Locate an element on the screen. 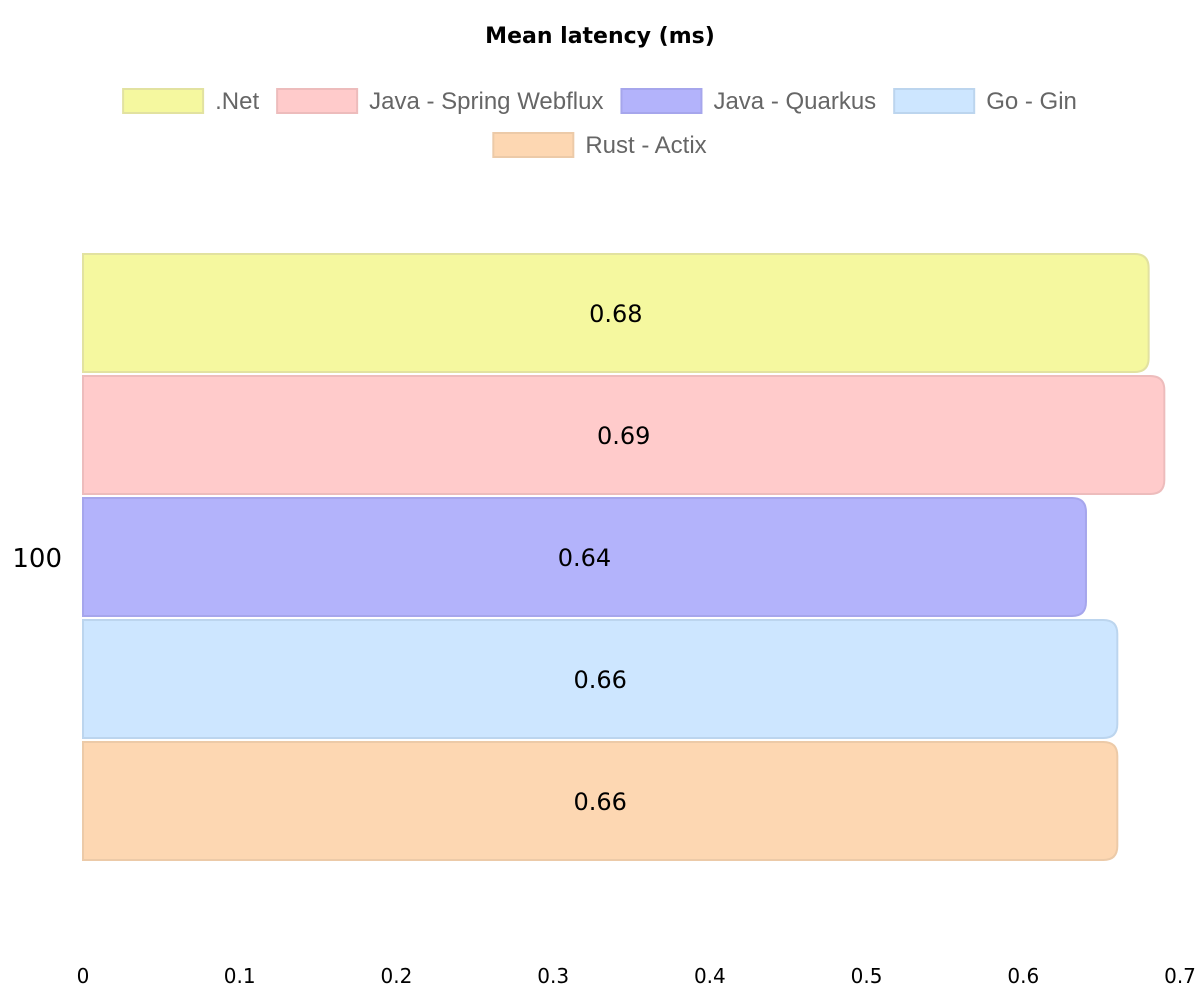  x-tick-label-4: 0.3 is located at coordinates (553, 976).